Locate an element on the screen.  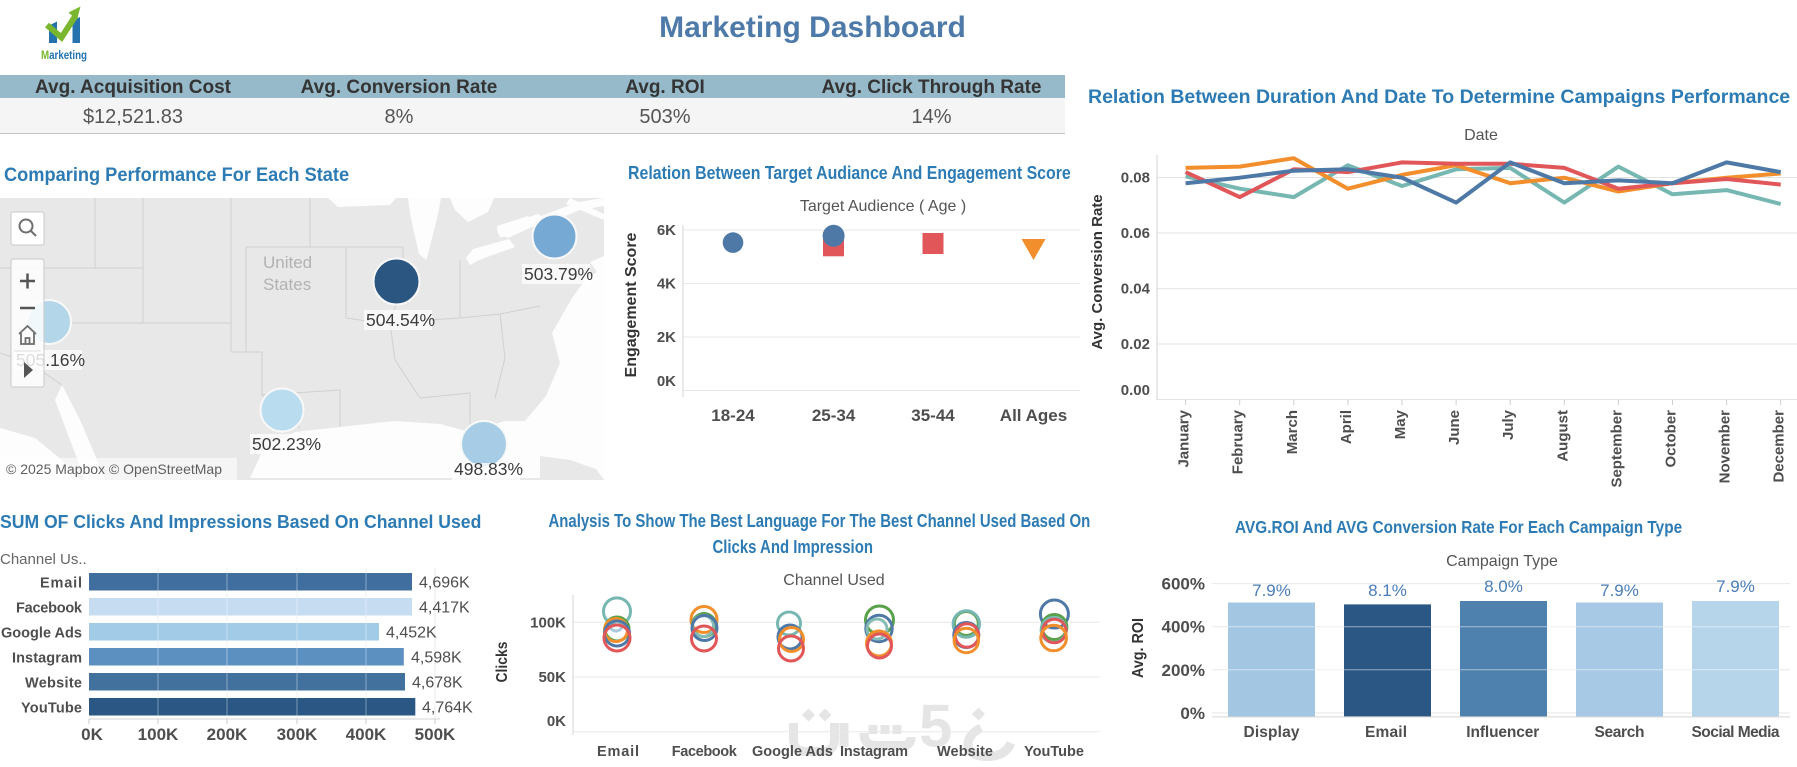
svg-text: Avg. Conversion Rate is located at coordinates (1097, 271).